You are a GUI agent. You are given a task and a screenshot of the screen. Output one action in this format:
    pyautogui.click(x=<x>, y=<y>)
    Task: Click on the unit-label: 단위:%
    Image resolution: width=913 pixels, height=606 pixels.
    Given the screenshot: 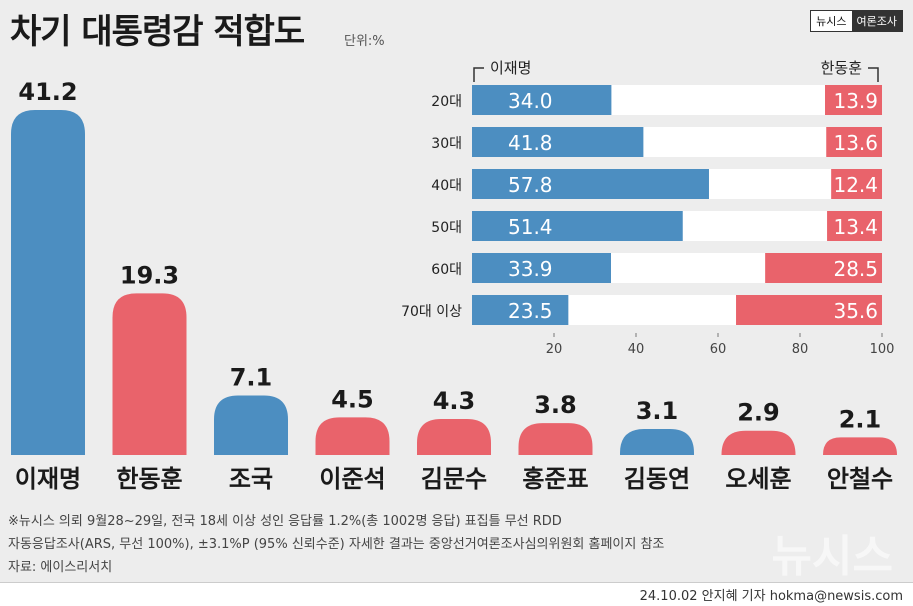 What is the action you would take?
    pyautogui.click(x=364, y=41)
    